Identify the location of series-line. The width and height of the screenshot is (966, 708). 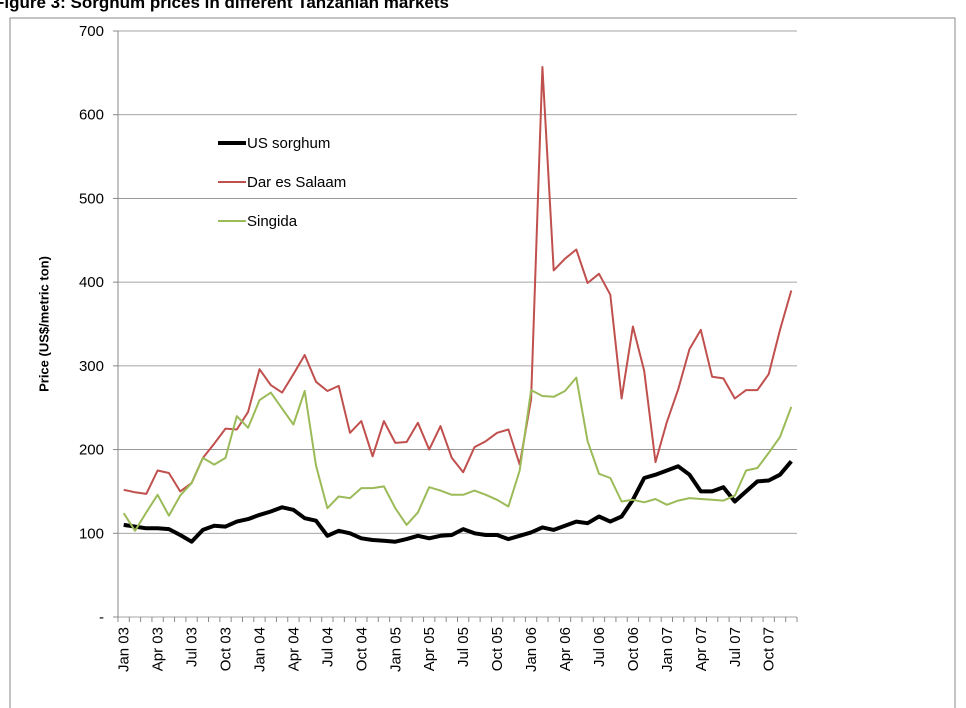
(458, 502).